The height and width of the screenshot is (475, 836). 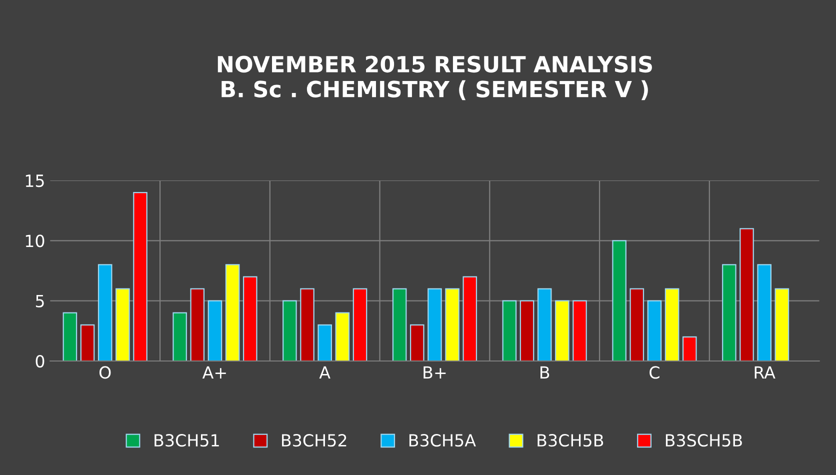 What do you see at coordinates (765, 372) in the screenshot?
I see `x-tick-label: RA` at bounding box center [765, 372].